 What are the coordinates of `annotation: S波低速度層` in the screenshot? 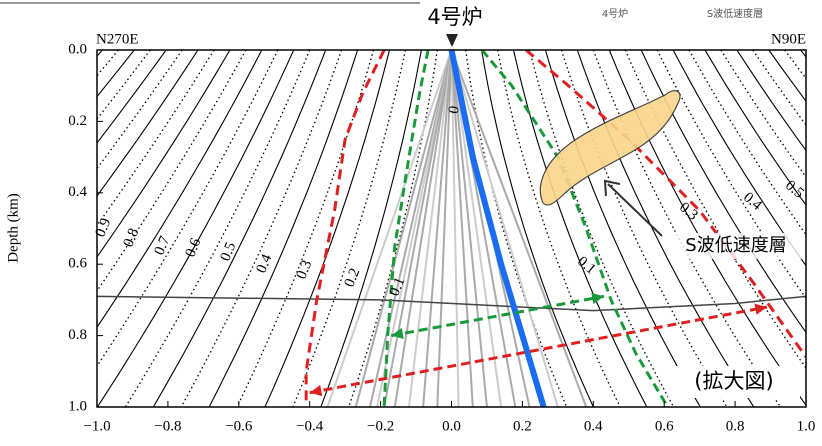 It's located at (735, 245).